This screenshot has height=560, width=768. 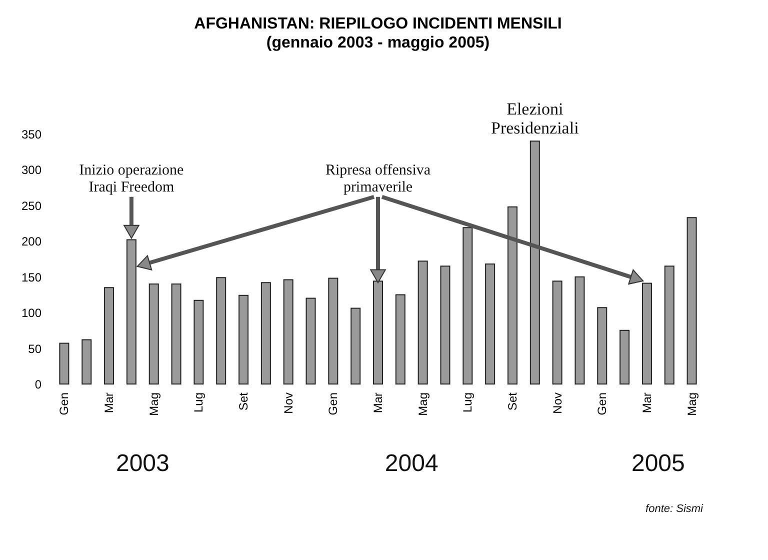 What do you see at coordinates (31, 277) in the screenshot?
I see `y-tick-label: 150` at bounding box center [31, 277].